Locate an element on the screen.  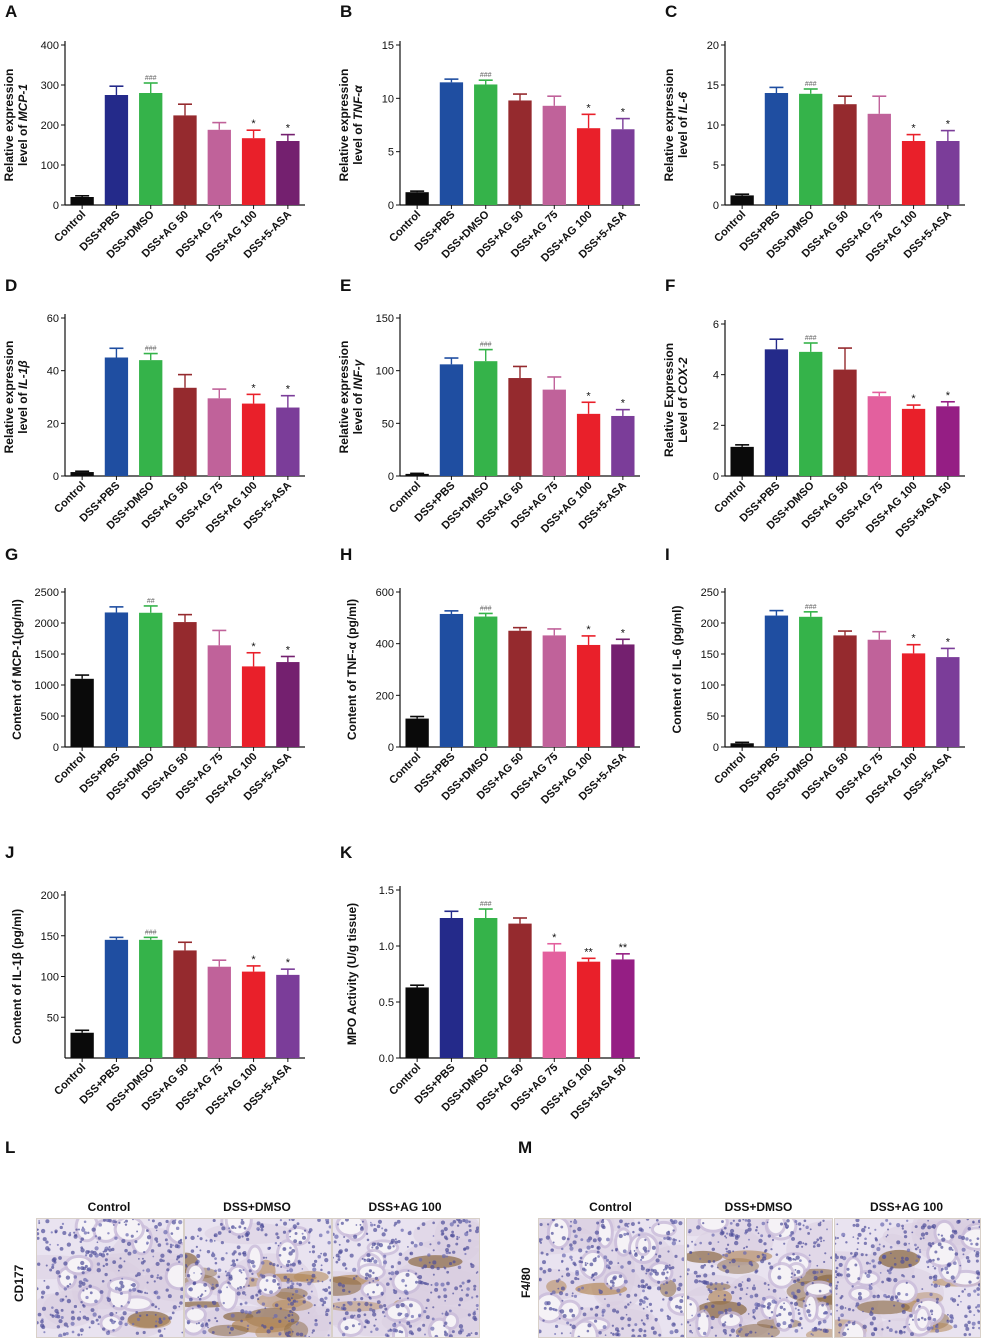
y-axis-label-line2: level of IL-1β is located at coordinates (23, 397).